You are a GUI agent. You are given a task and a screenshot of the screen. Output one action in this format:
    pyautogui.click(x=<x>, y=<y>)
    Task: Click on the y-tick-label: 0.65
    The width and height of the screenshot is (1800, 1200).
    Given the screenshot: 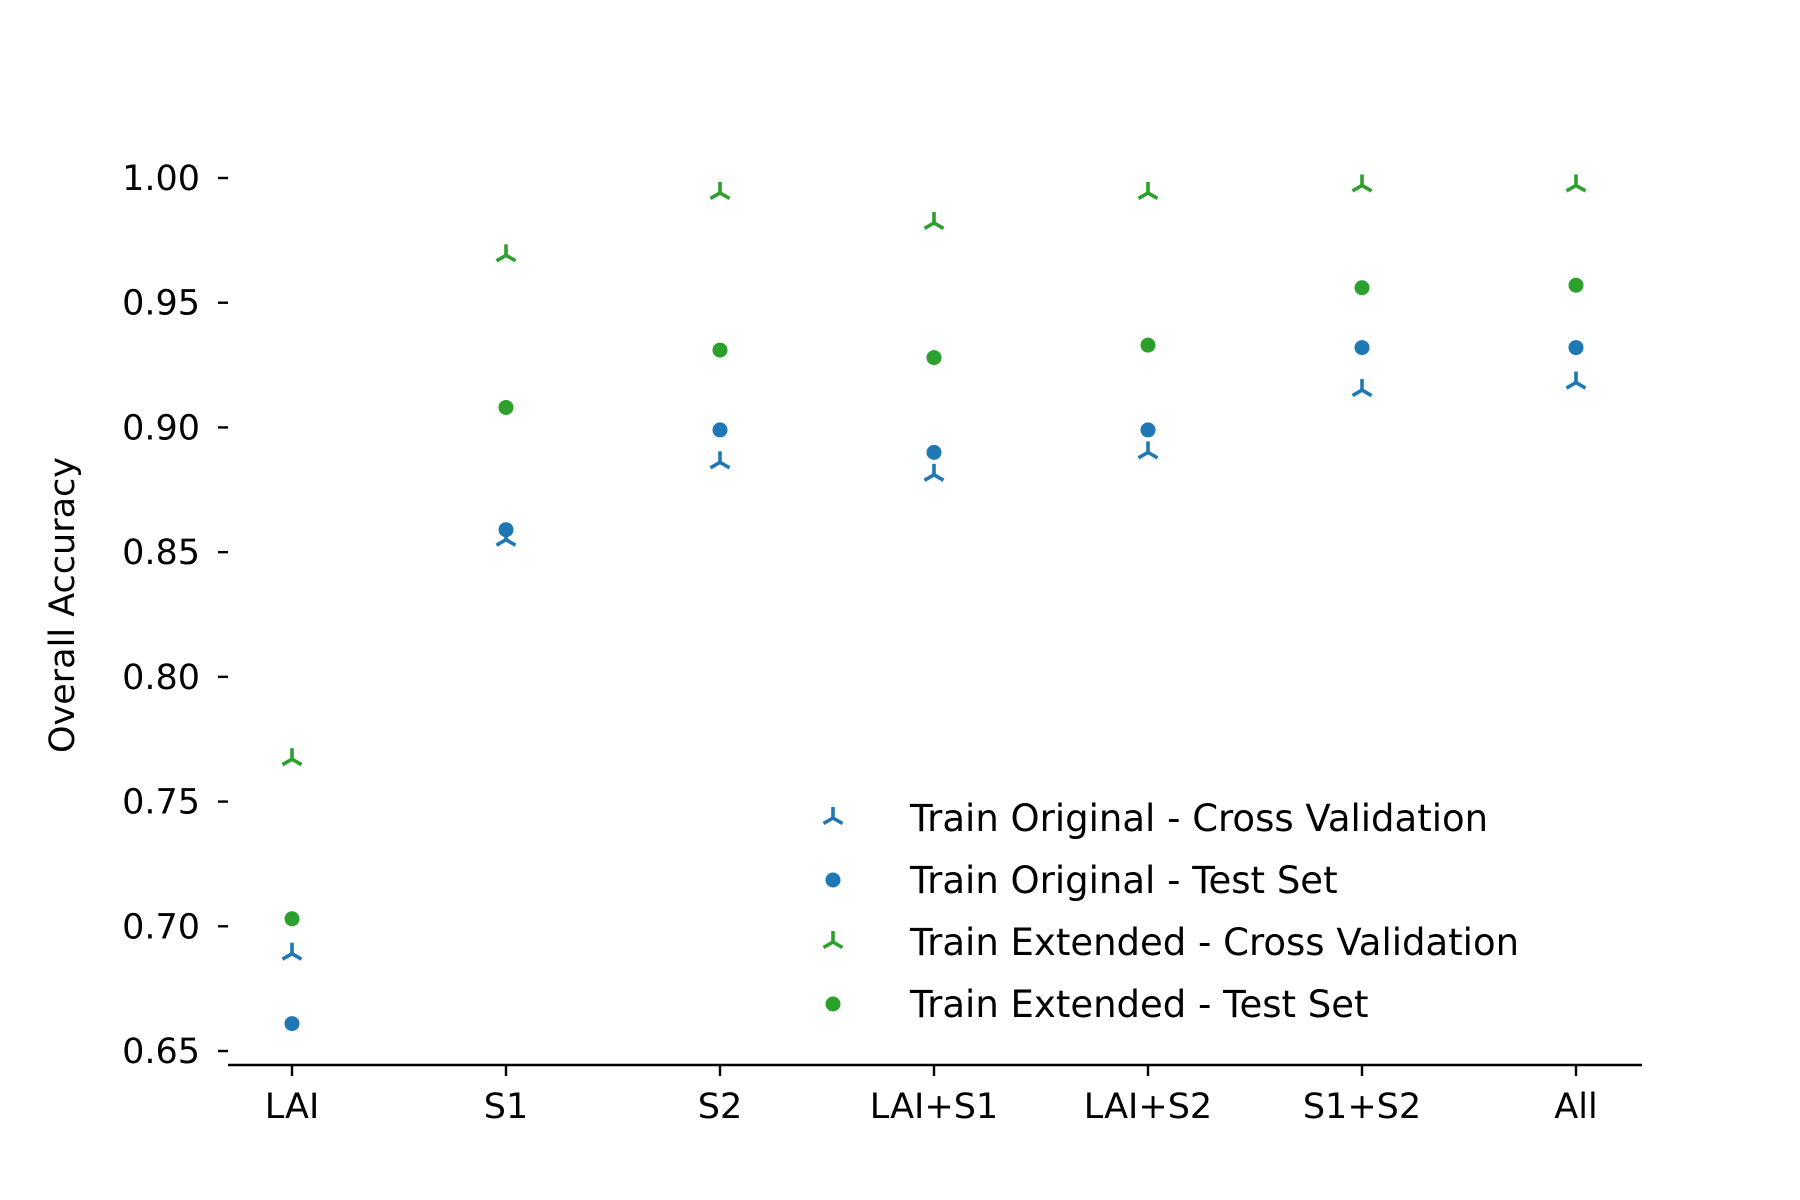 What is the action you would take?
    pyautogui.click(x=161, y=1052)
    